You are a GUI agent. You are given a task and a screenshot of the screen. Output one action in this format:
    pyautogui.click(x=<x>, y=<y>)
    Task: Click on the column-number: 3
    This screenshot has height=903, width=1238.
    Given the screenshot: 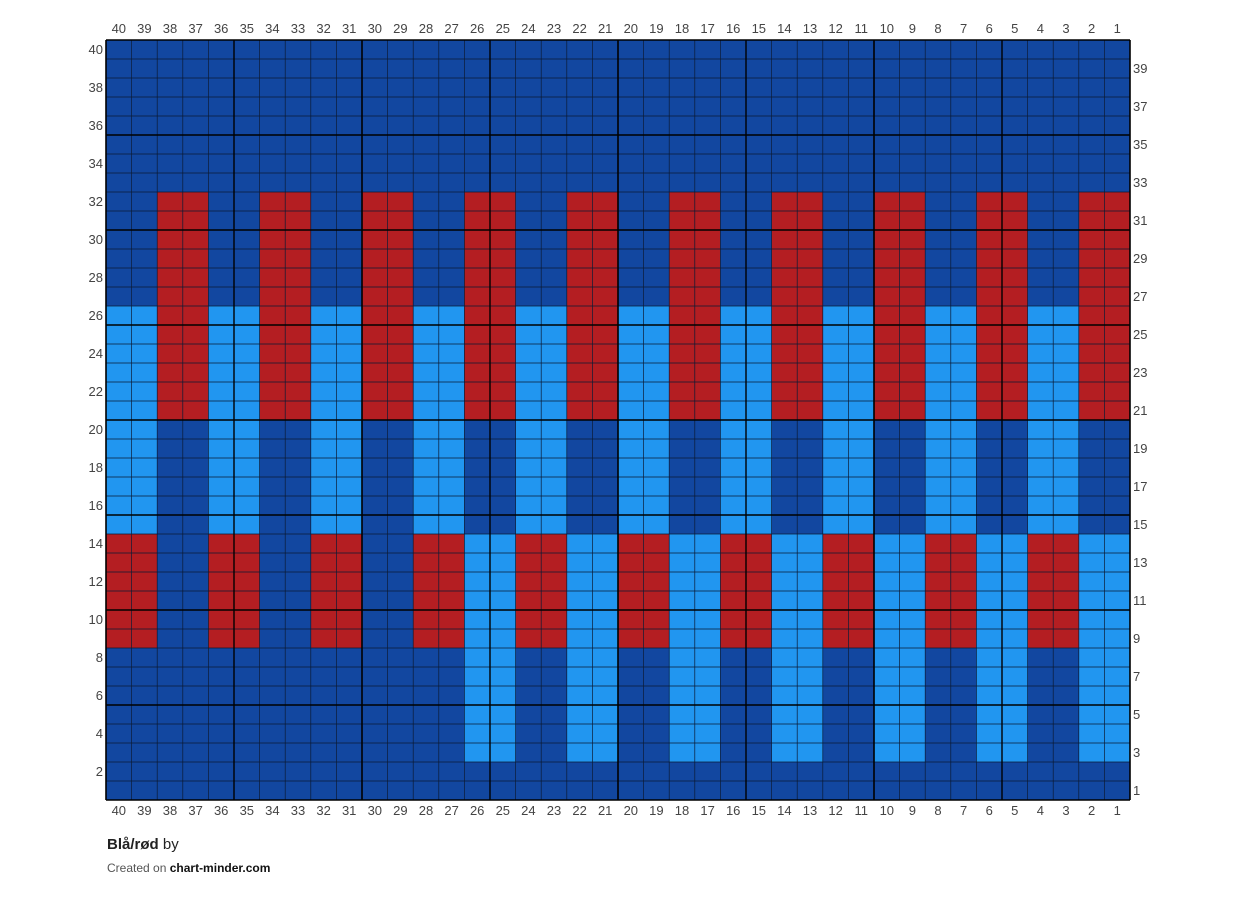 What is the action you would take?
    pyautogui.click(x=1065, y=810)
    